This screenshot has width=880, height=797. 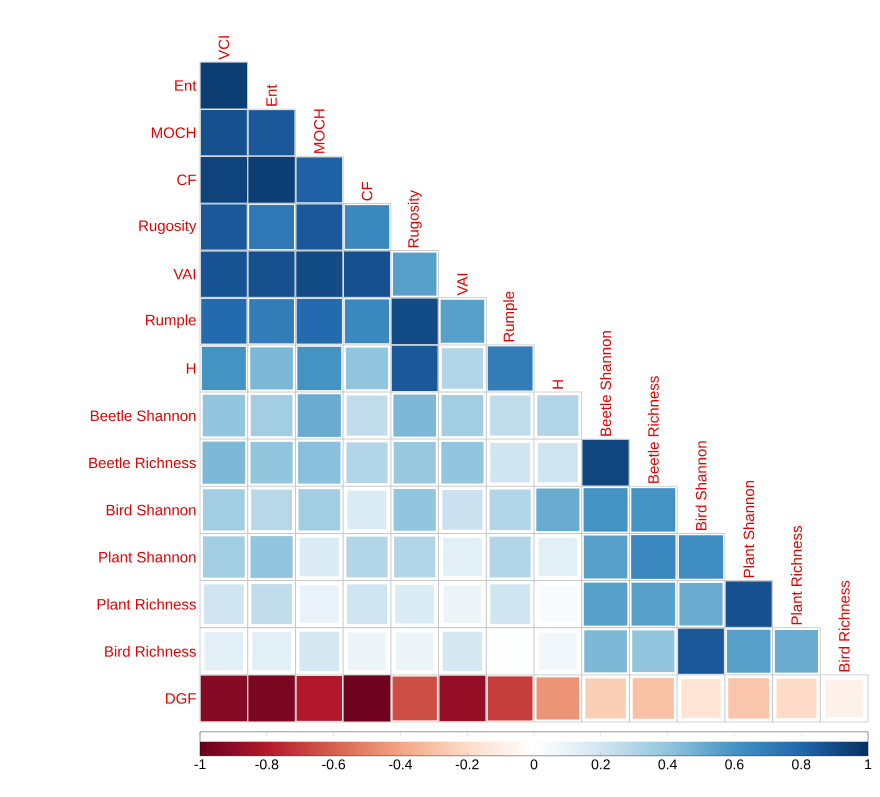 I want to click on x-tick-label: Bird Shannon, so click(x=701, y=485).